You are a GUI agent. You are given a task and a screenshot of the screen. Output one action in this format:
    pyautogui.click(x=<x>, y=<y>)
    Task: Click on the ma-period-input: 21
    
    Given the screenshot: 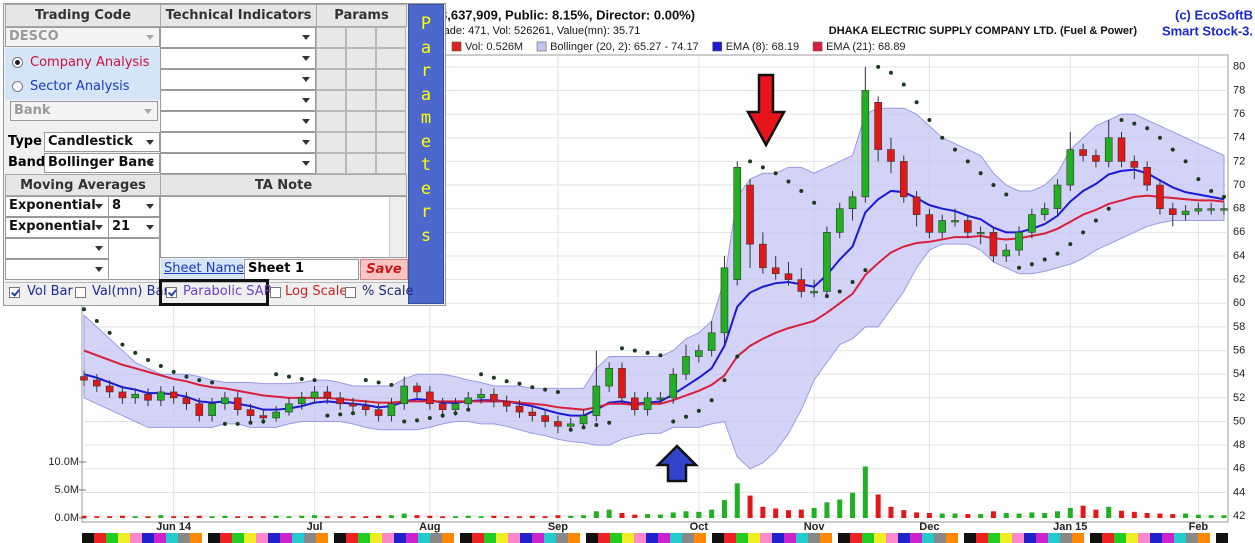 What is the action you would take?
    pyautogui.click(x=134, y=227)
    